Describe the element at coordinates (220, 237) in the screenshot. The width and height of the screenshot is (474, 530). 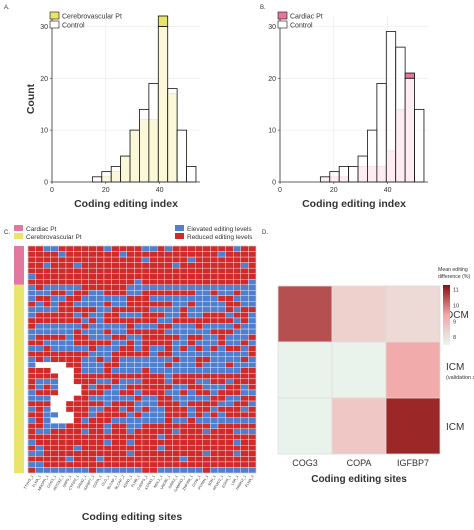
I see `heatmap-c-legend-label-reduced: Reduced editing levels` at that location.